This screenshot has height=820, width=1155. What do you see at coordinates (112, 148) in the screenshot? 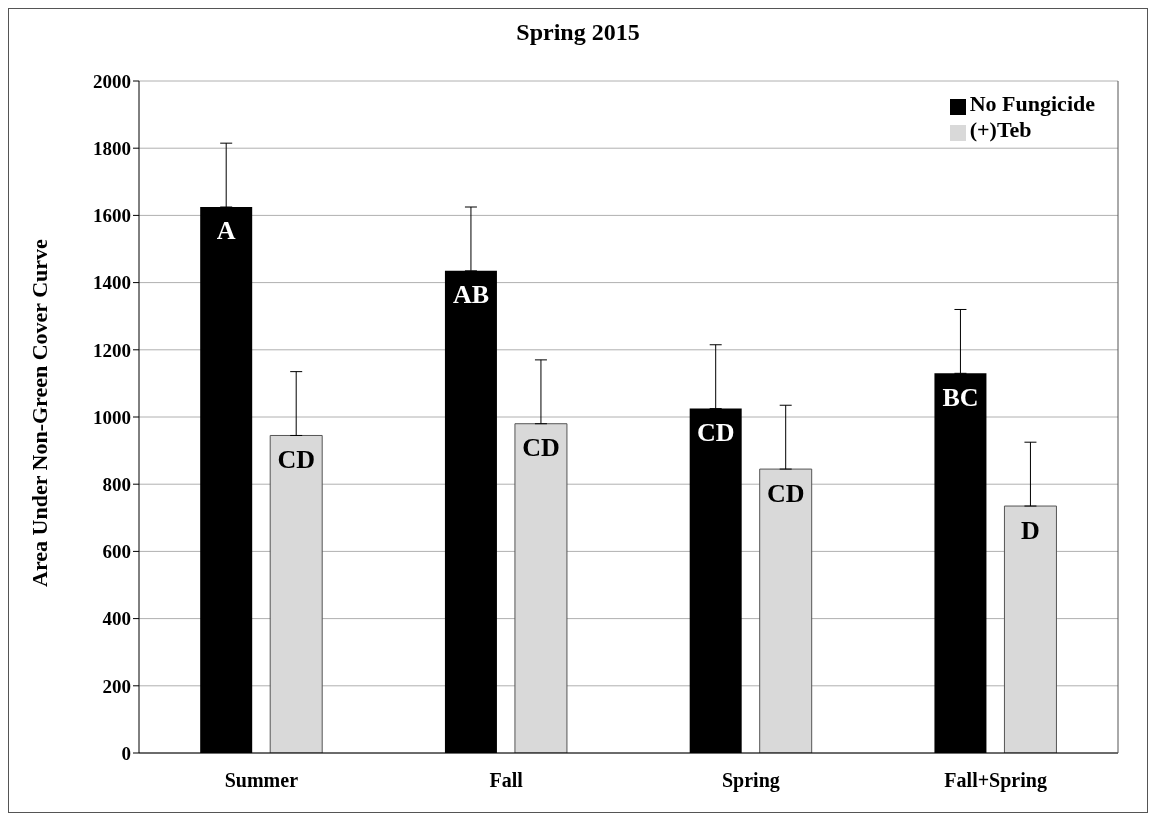
I see `y-tick-label: 1800` at bounding box center [112, 148].